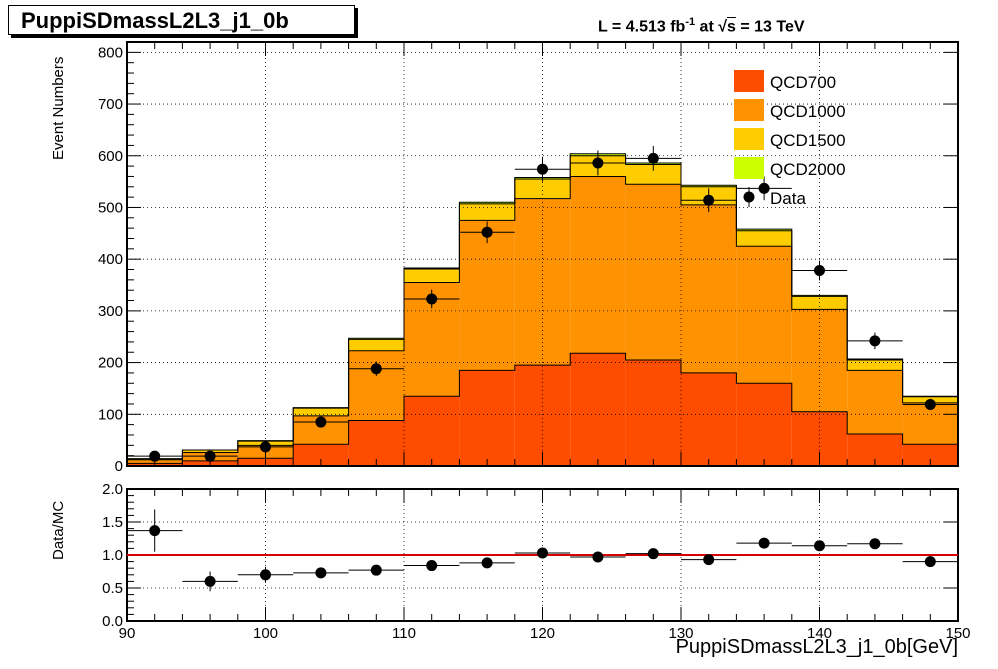 This screenshot has height=669, width=998. What do you see at coordinates (808, 140) in the screenshot?
I see `legend-label-qcd1500: QCD1500` at bounding box center [808, 140].